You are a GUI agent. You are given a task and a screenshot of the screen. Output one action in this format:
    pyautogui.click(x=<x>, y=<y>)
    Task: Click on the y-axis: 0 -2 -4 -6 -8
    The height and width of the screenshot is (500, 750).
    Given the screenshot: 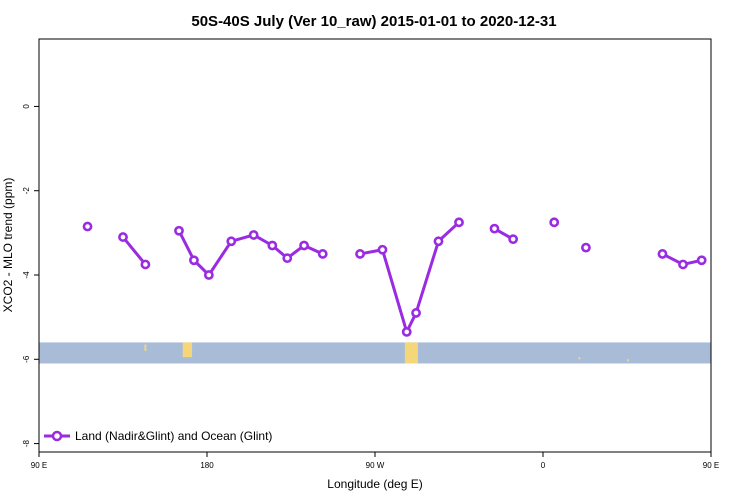 What is the action you would take?
    pyautogui.click(x=30, y=275)
    